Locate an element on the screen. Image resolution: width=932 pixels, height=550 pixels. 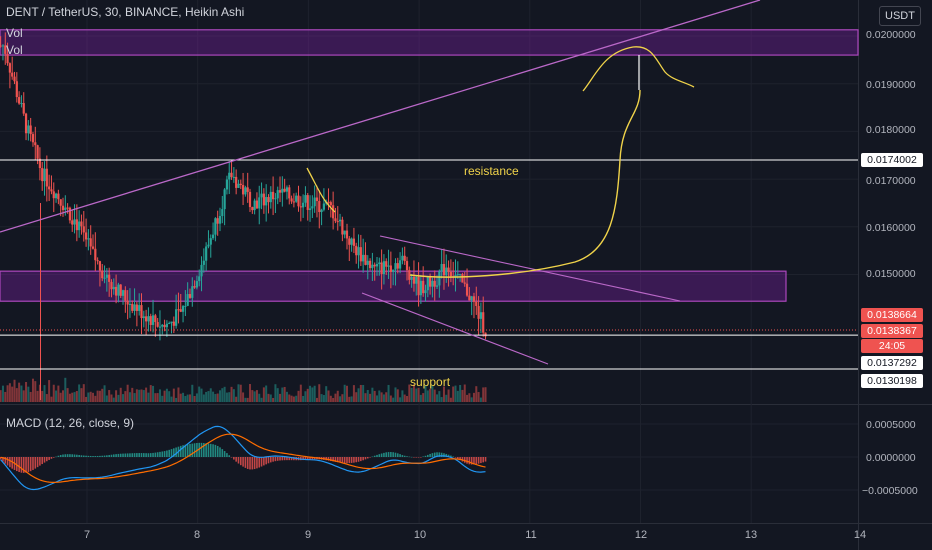
price-tag-last: 0.0138664 is located at coordinates (892, 315).